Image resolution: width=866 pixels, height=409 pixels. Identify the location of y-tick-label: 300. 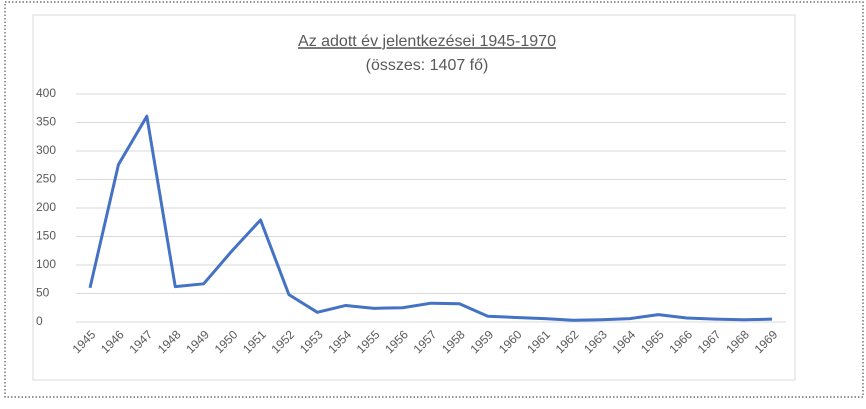
(46, 150).